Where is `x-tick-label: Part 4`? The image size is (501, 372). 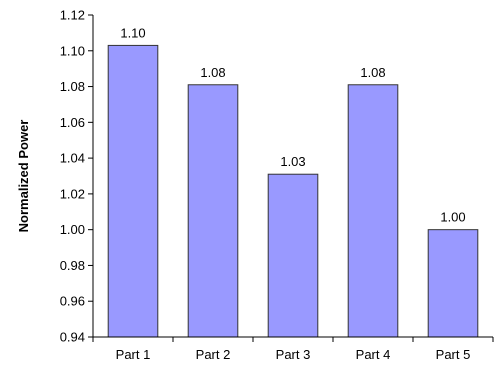
x-tick-label: Part 4 is located at coordinates (373, 354).